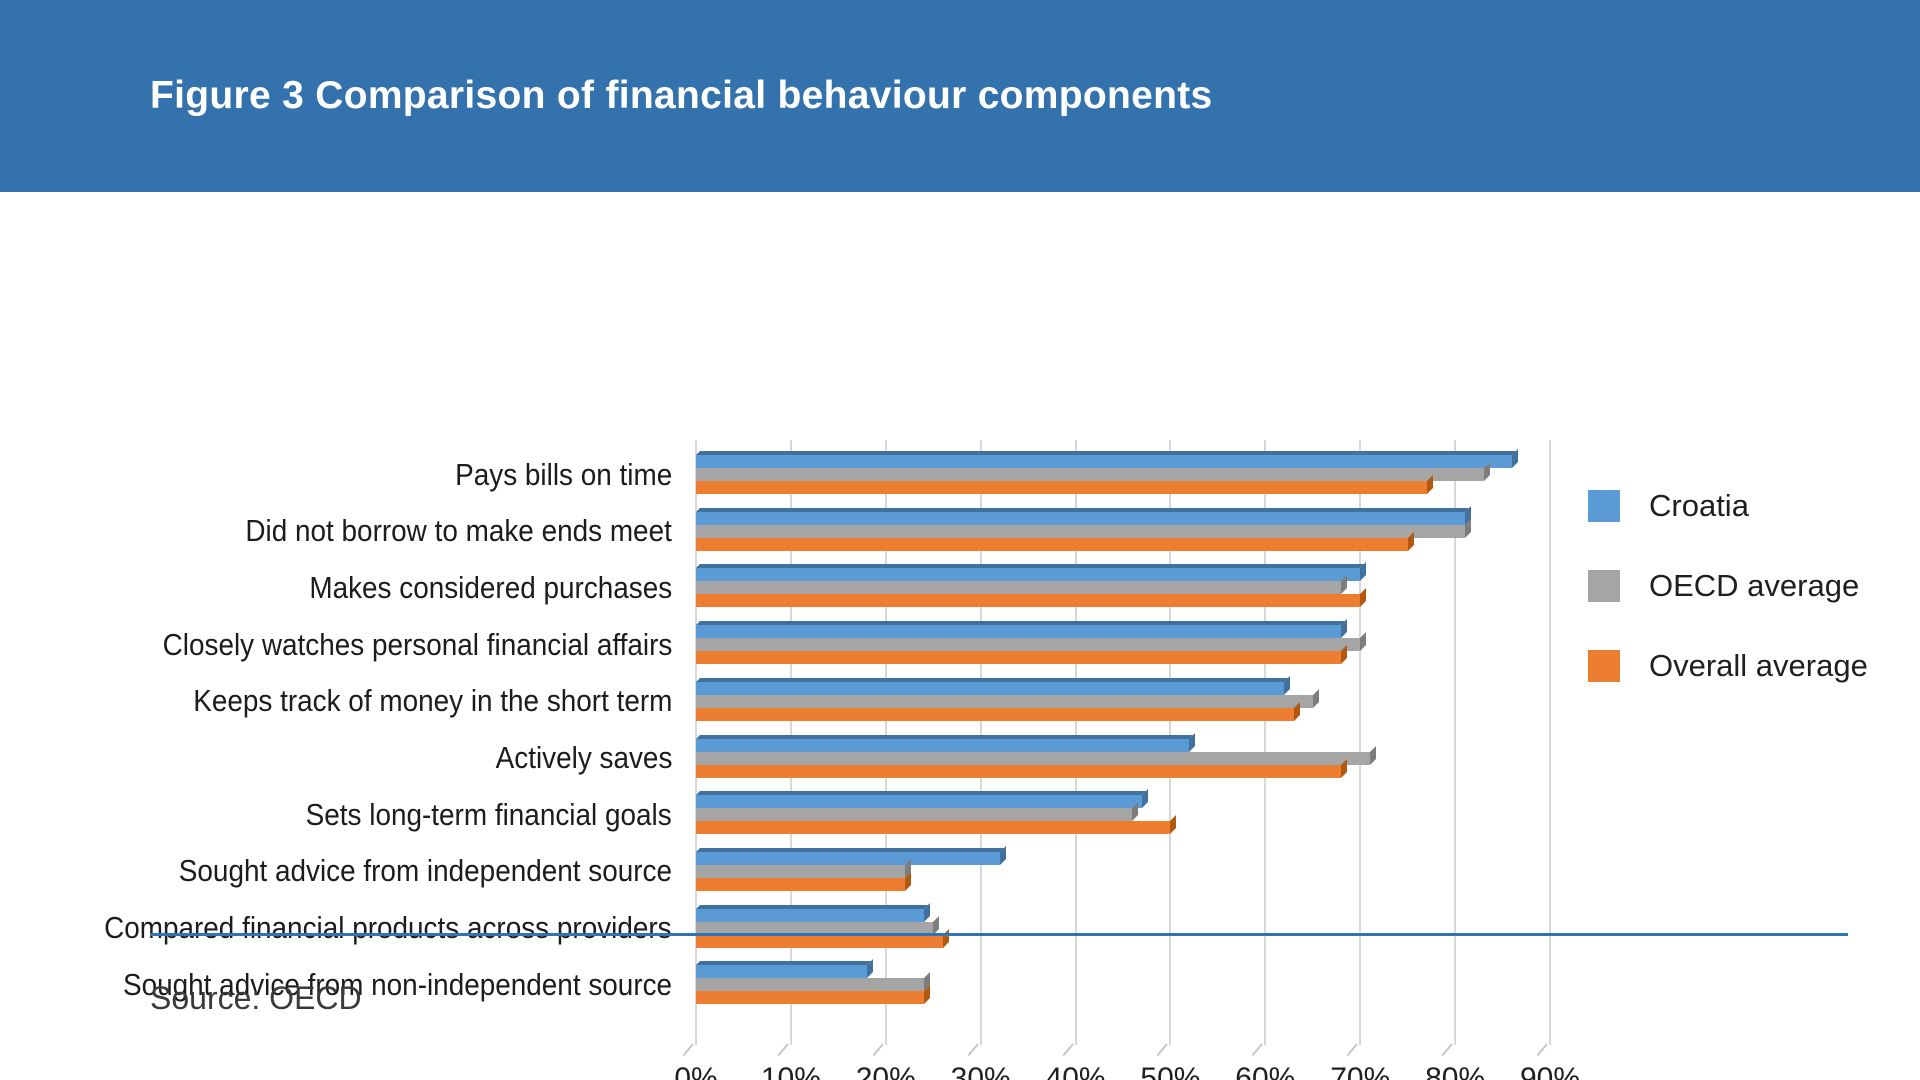 This screenshot has height=1080, width=1920. I want to click on source-caption: Source: OECD, so click(256, 998).